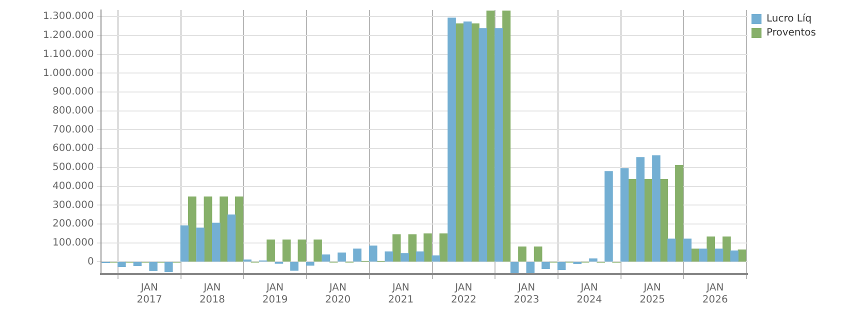 Image resolution: width=851 pixels, height=313 pixels. What do you see at coordinates (73, 148) in the screenshot?
I see `y-tick-label: 600.000` at bounding box center [73, 148].